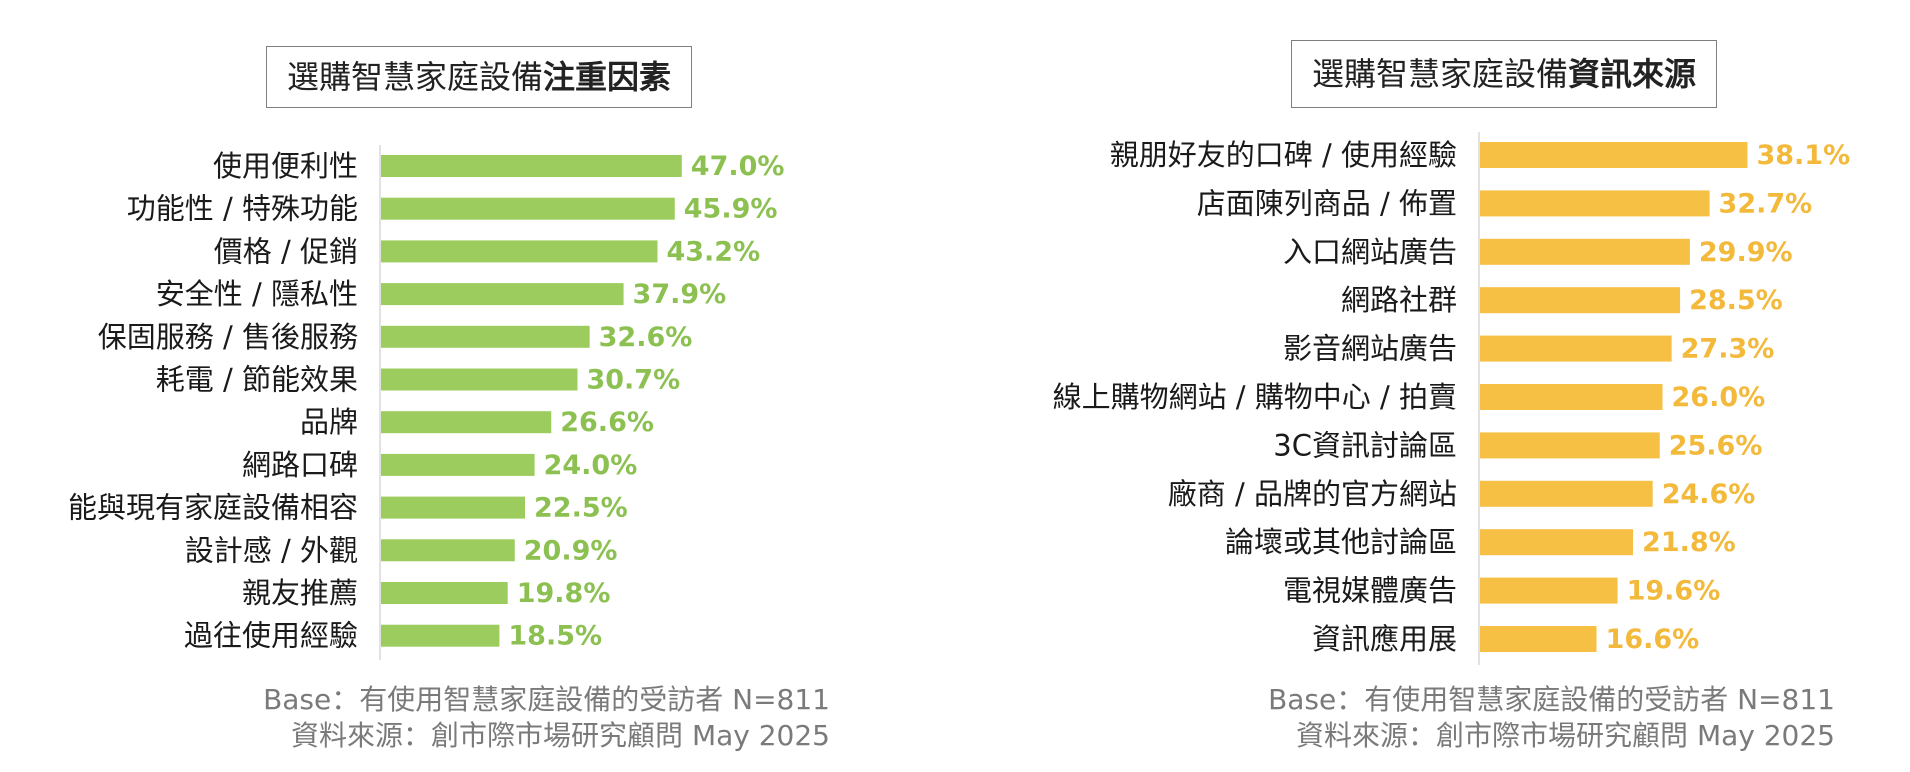 Image resolution: width=1910 pixels, height=772 pixels. I want to click on category-label: 網路口碑, so click(300, 465).